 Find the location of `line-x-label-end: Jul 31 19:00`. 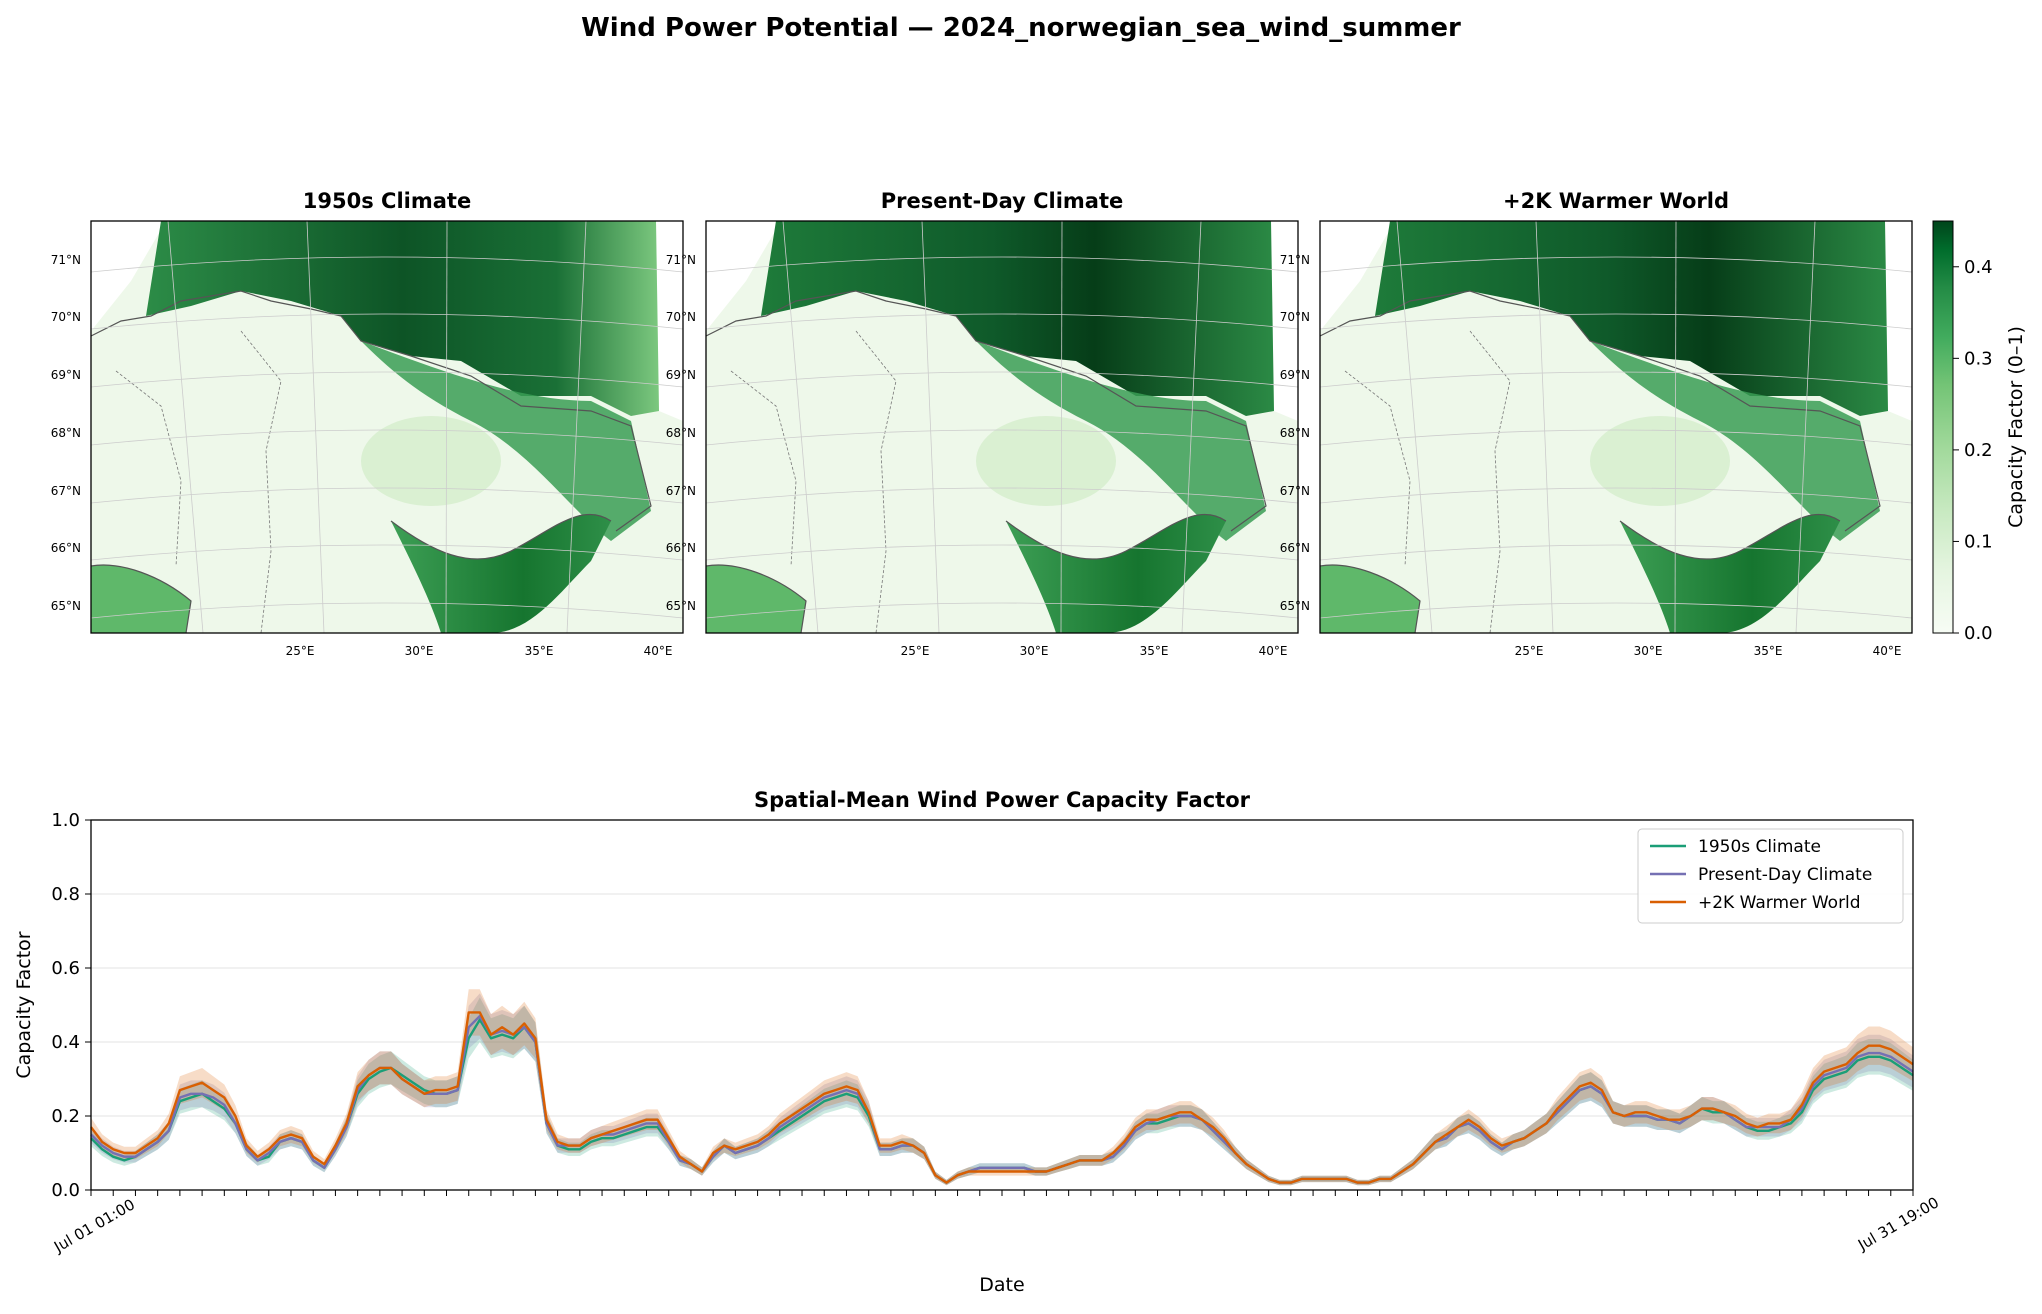

line-x-label-end: Jul 31 19:00 is located at coordinates (1898, 1223).